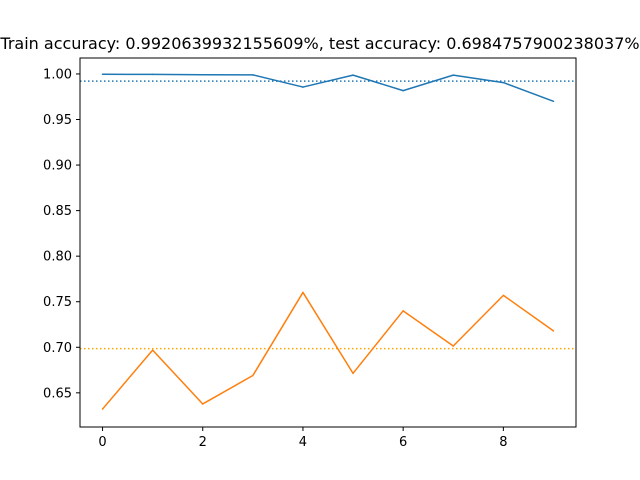 Image resolution: width=640 pixels, height=480 pixels. Describe the element at coordinates (503, 442) in the screenshot. I see `x-tick-label-8: 8` at that location.